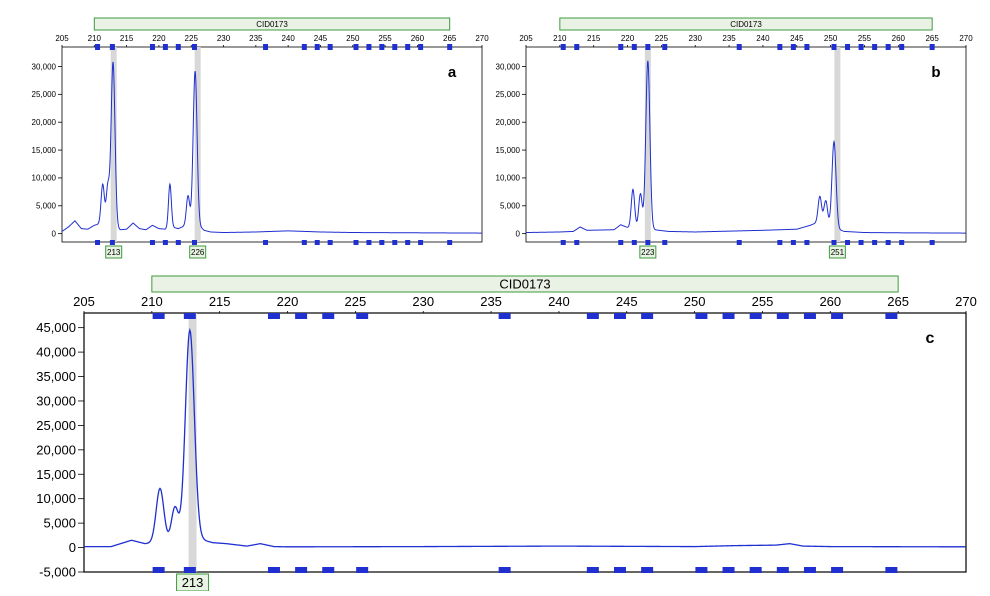 The height and width of the screenshot is (596, 990). Describe the element at coordinates (84, 301) in the screenshot. I see `x-tick-label: 205` at that location.